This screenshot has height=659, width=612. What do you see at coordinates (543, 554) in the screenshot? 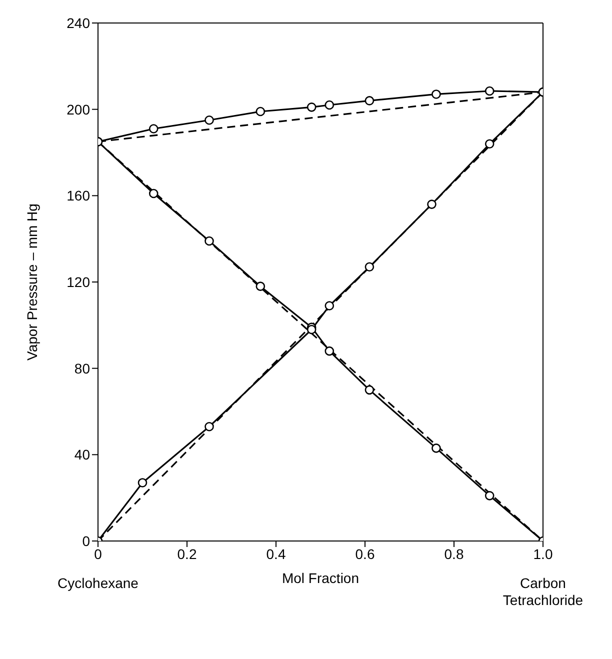
I see `x-tick-label: 1.0` at bounding box center [543, 554].